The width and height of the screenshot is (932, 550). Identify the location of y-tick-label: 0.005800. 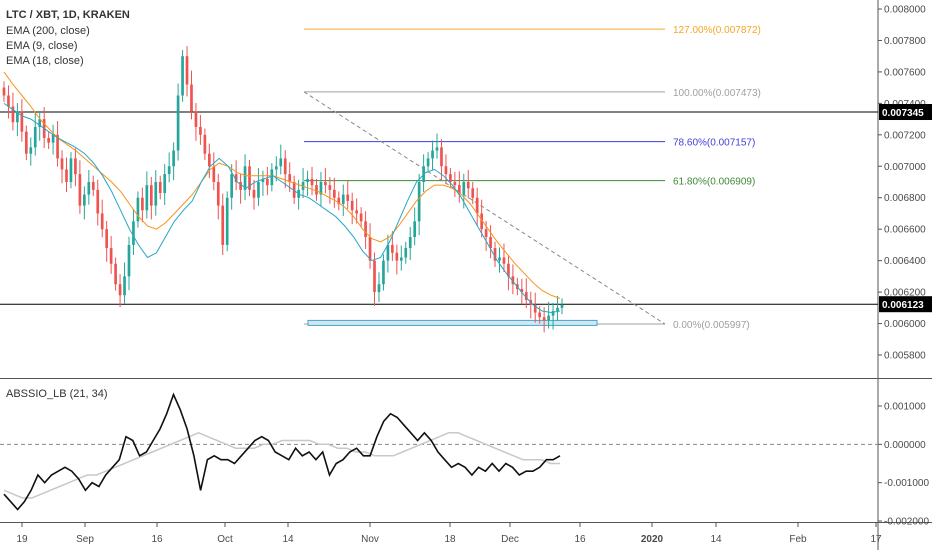
(905, 356).